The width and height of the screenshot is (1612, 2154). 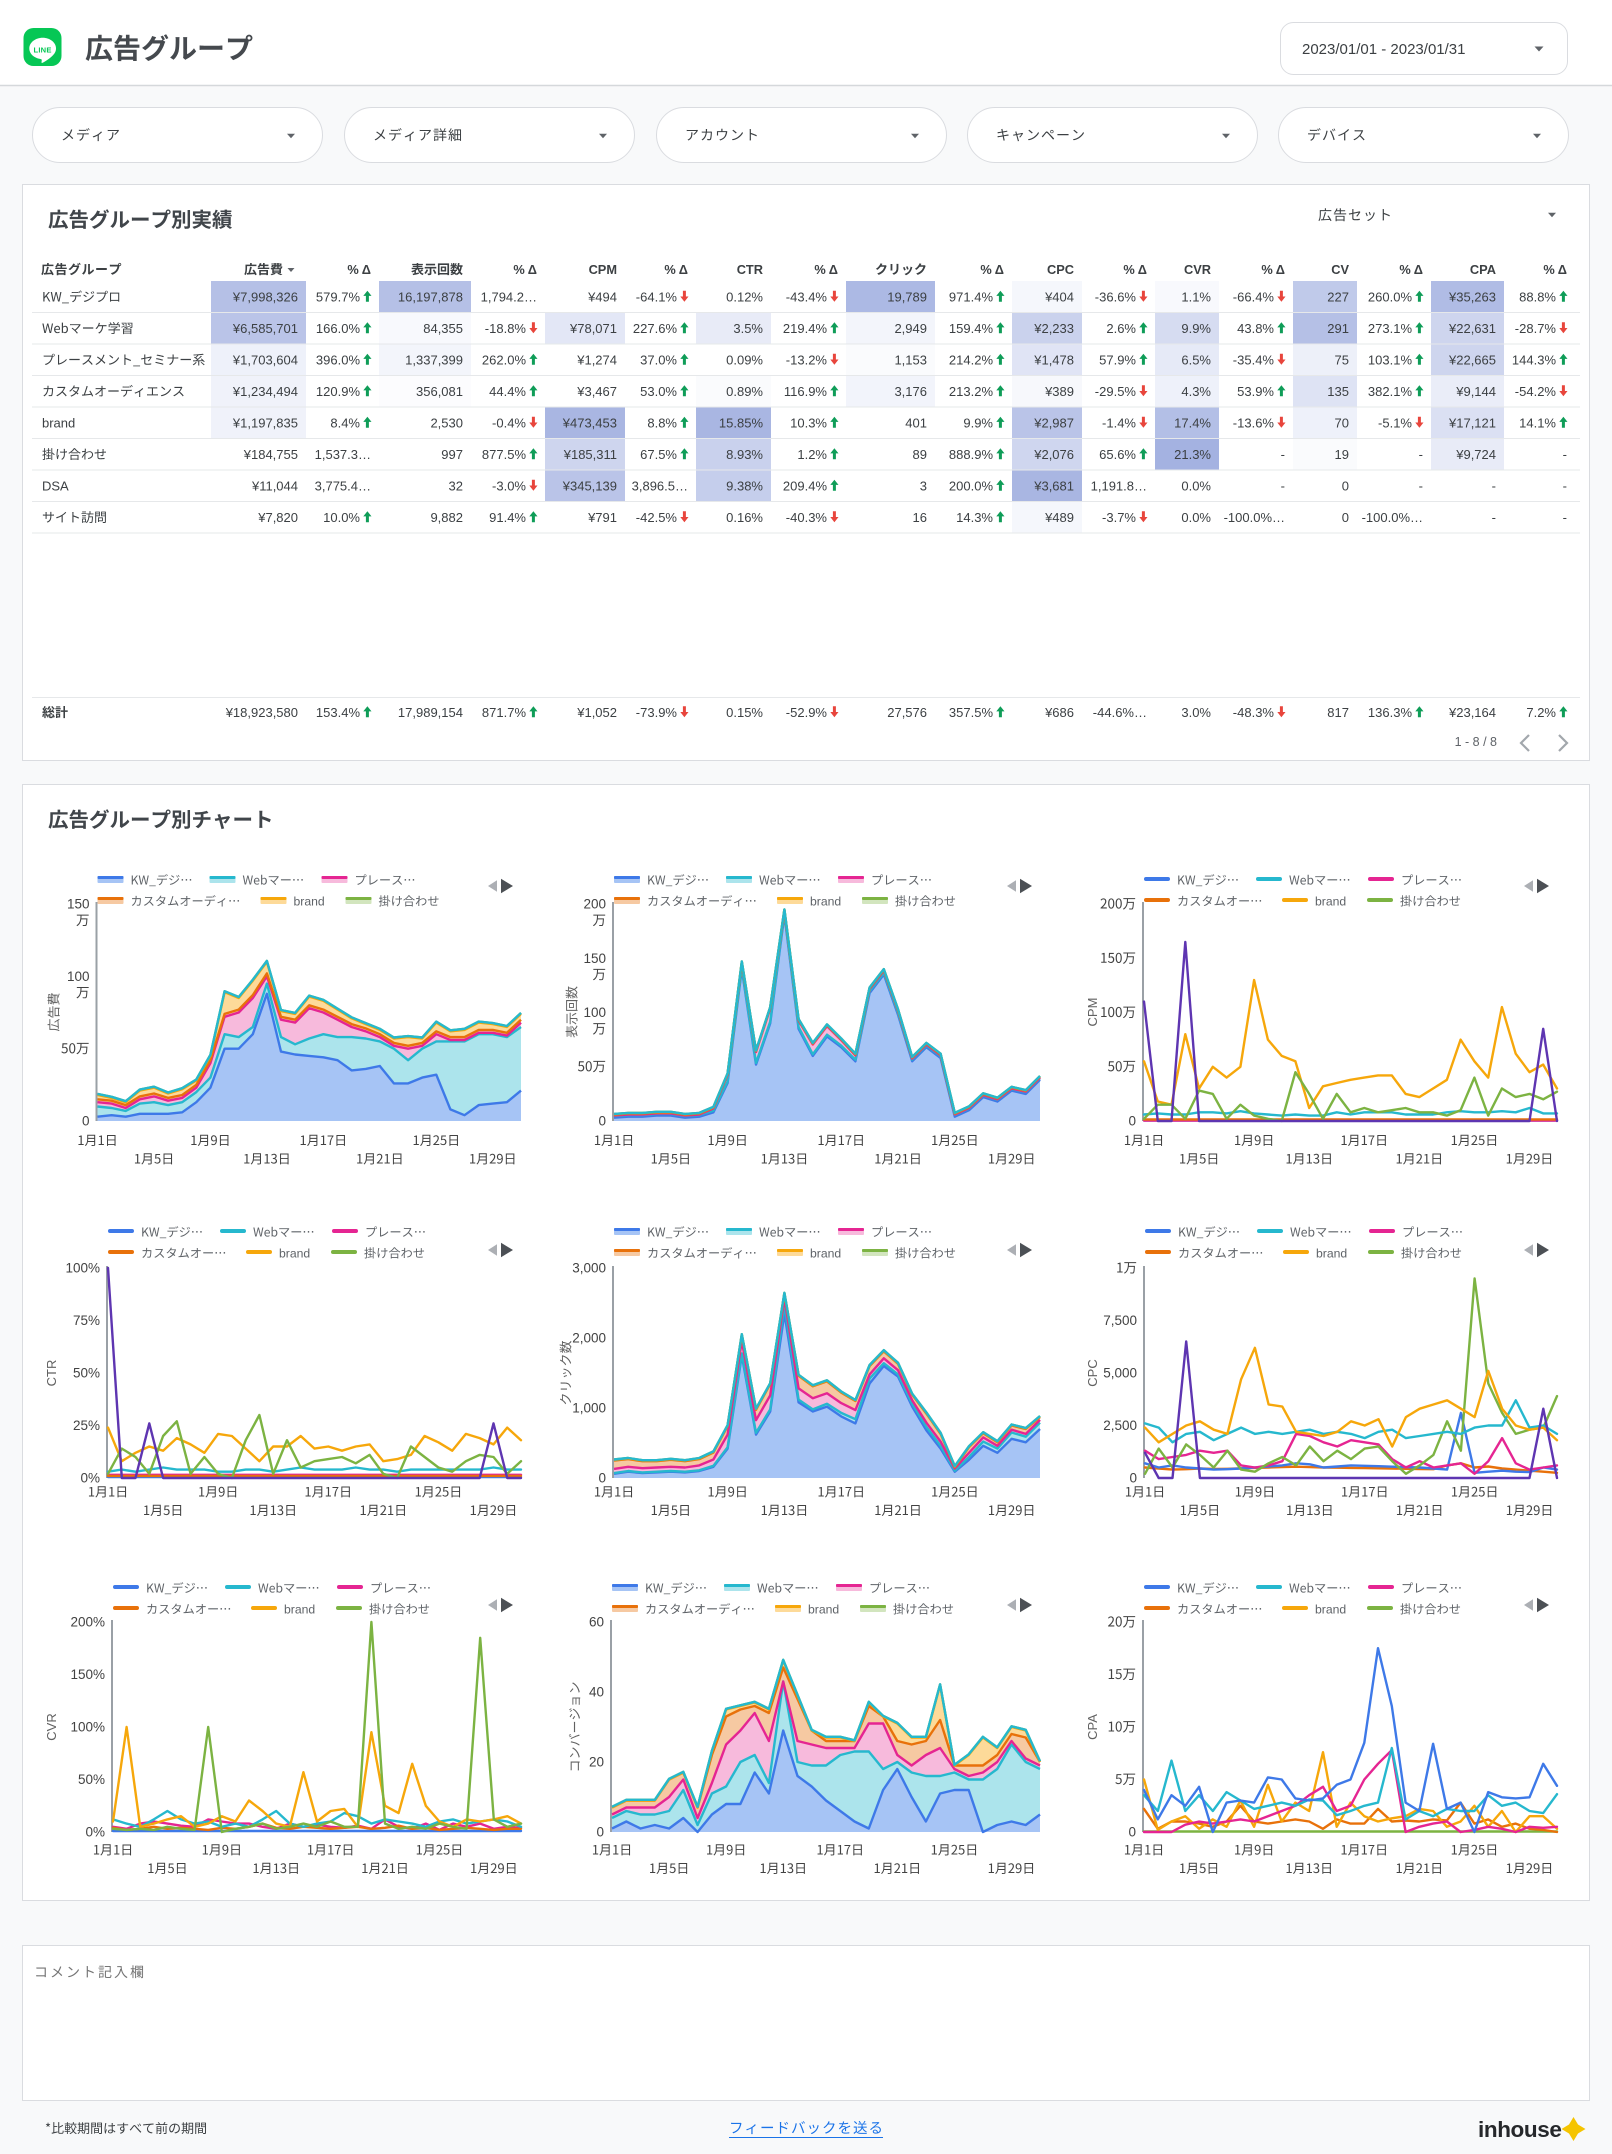 I want to click on svg-text: 2023/01/01 - 2023/01/31, so click(x=1383, y=49).